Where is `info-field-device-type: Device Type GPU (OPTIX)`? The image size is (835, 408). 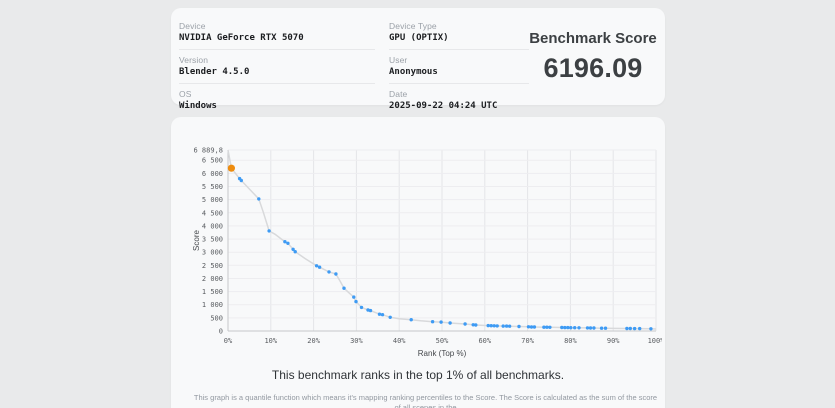
info-field-device-type: Device Type GPU (OPTIX) is located at coordinates (459, 33).